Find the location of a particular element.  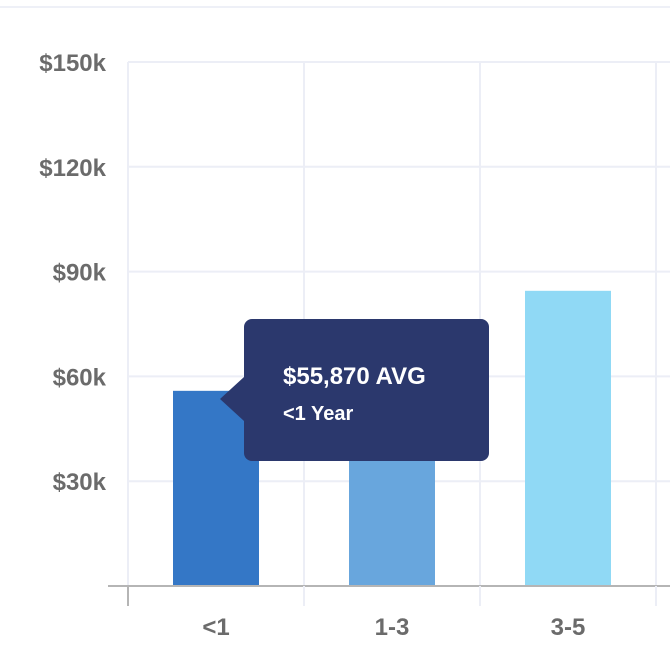

x-tick-label: 1-3 is located at coordinates (392, 627).